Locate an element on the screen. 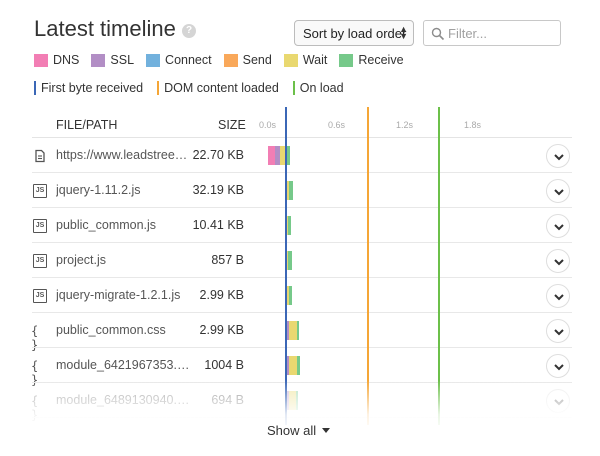  table-row: JS project.js 857 B is located at coordinates (300, 260).